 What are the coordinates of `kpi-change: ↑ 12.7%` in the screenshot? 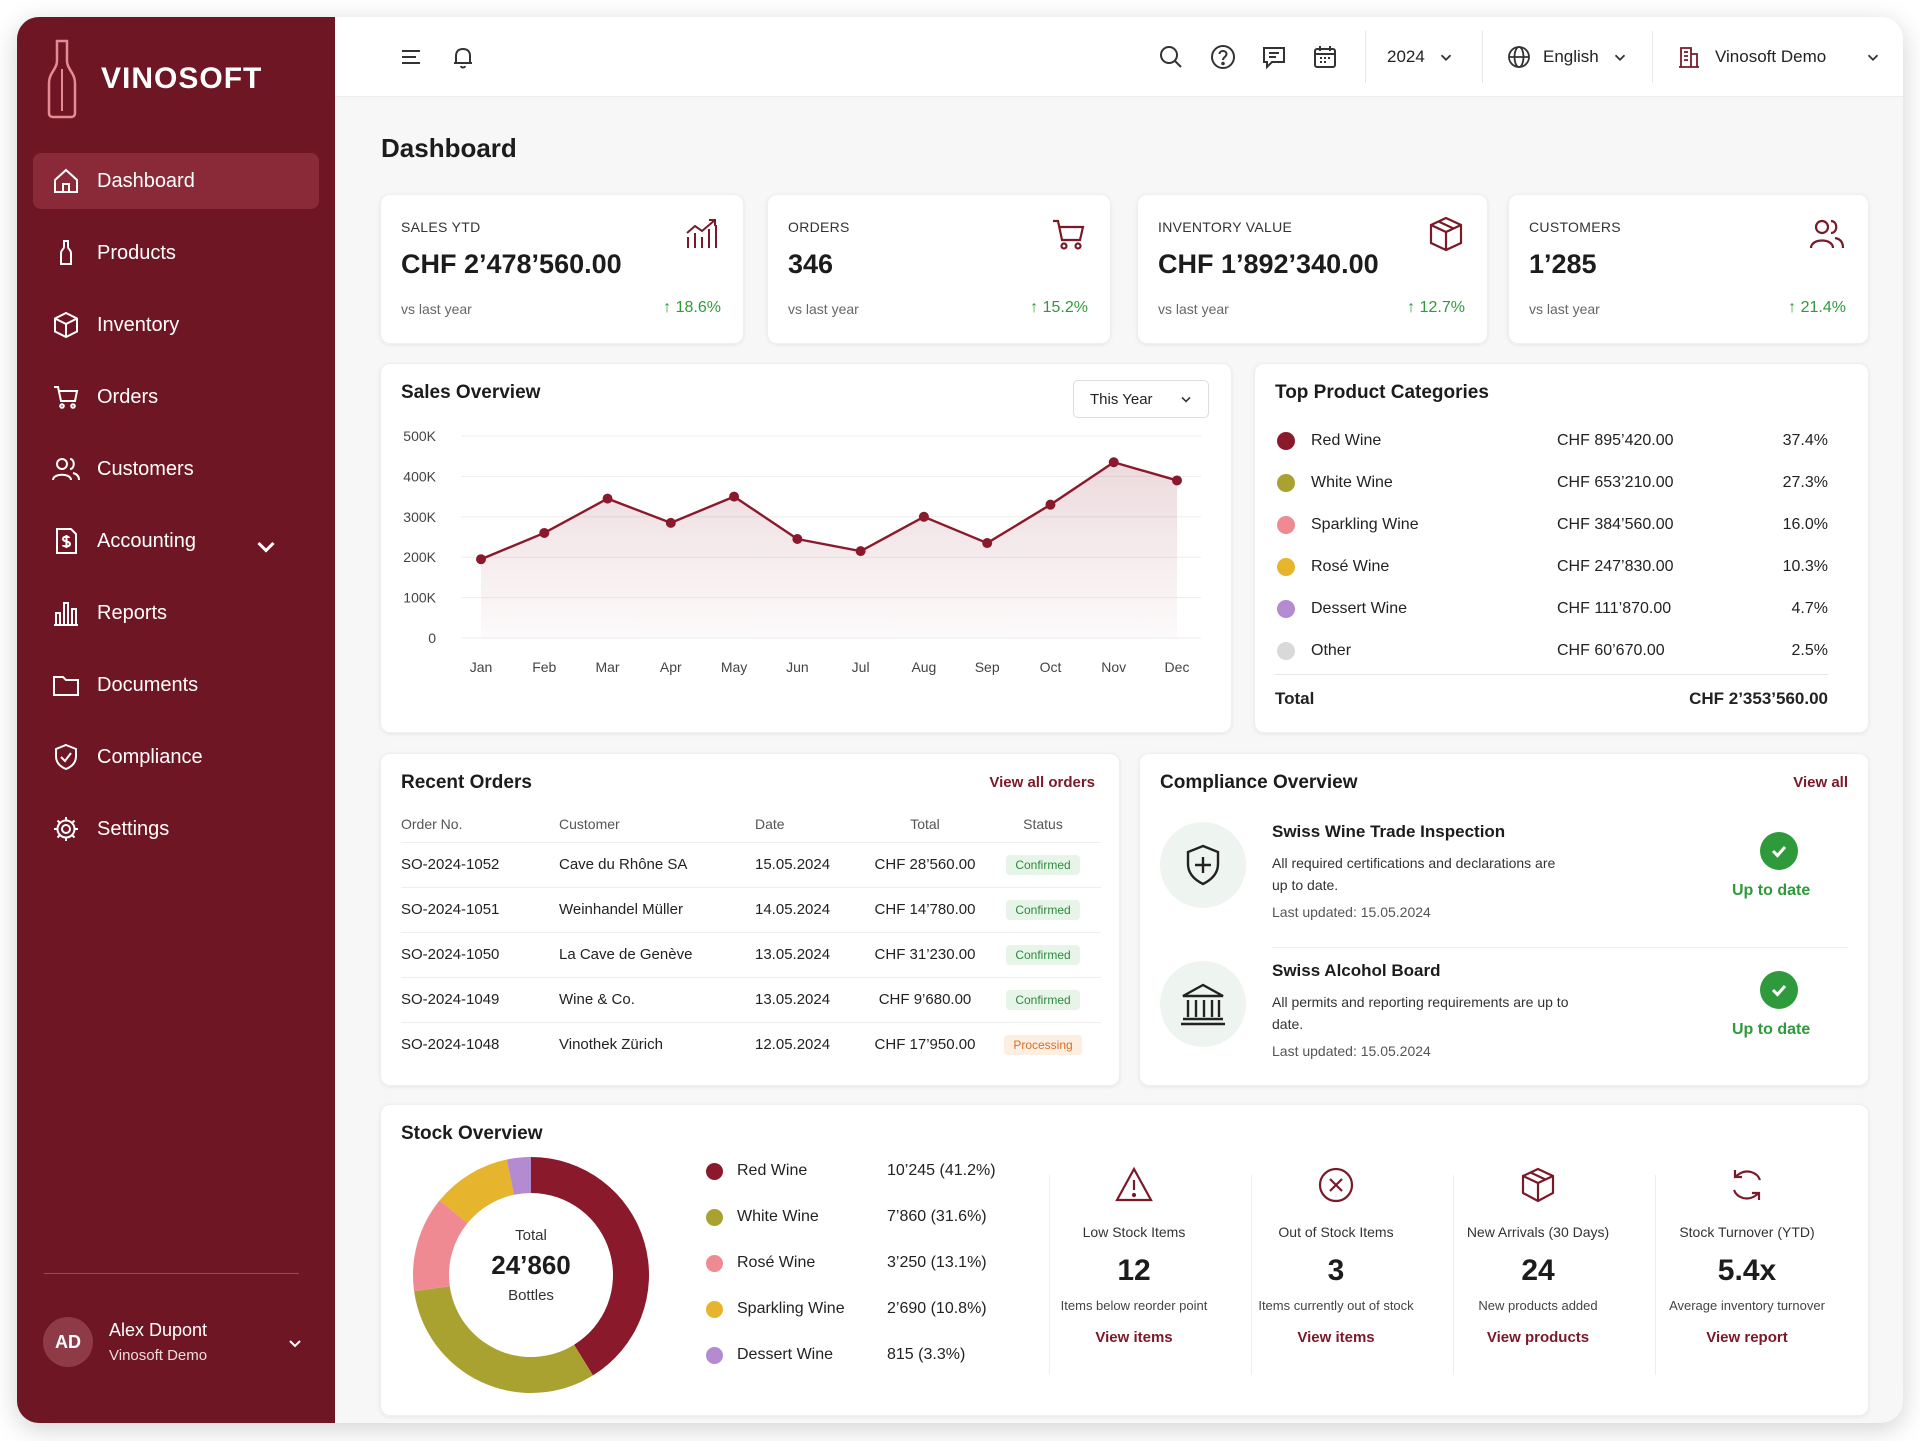 It's located at (1436, 308).